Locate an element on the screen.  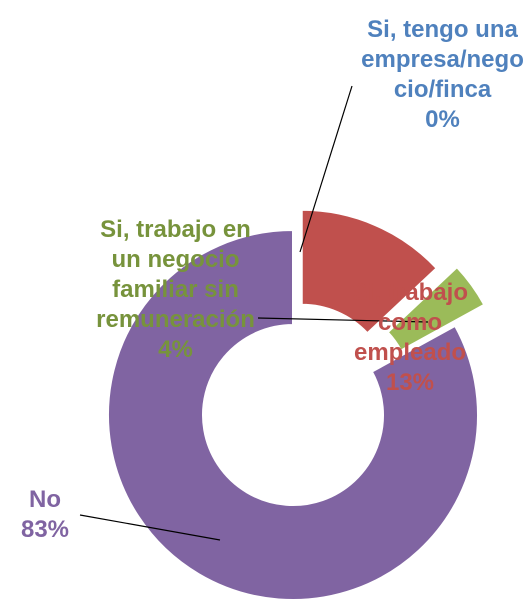
value-label: 13% is located at coordinates (410, 382).